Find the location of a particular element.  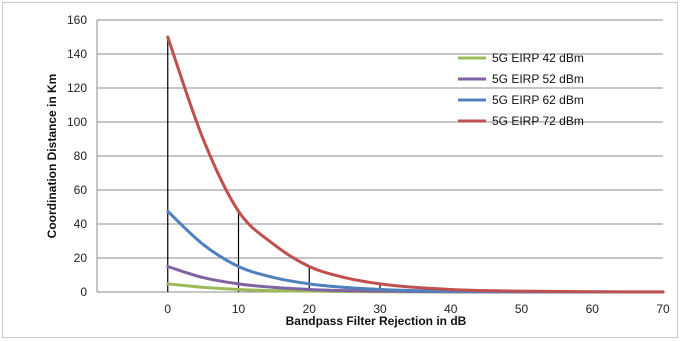

y-tick-label-0: 0 is located at coordinates (83, 292).